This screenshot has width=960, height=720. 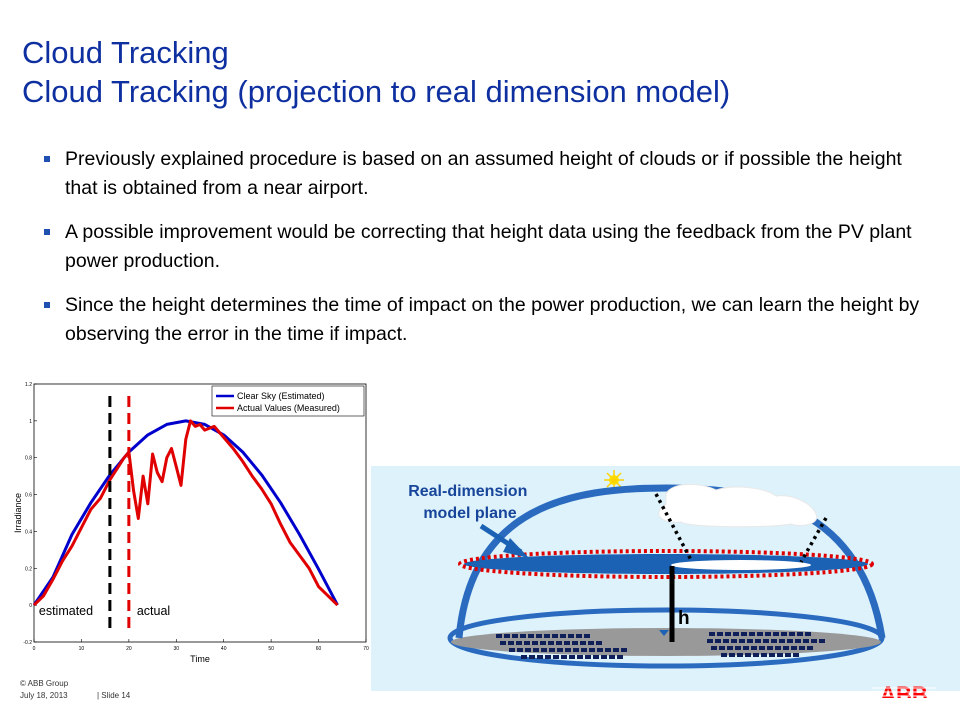 I want to click on footer-copyright: © ABB Group, so click(x=44, y=683).